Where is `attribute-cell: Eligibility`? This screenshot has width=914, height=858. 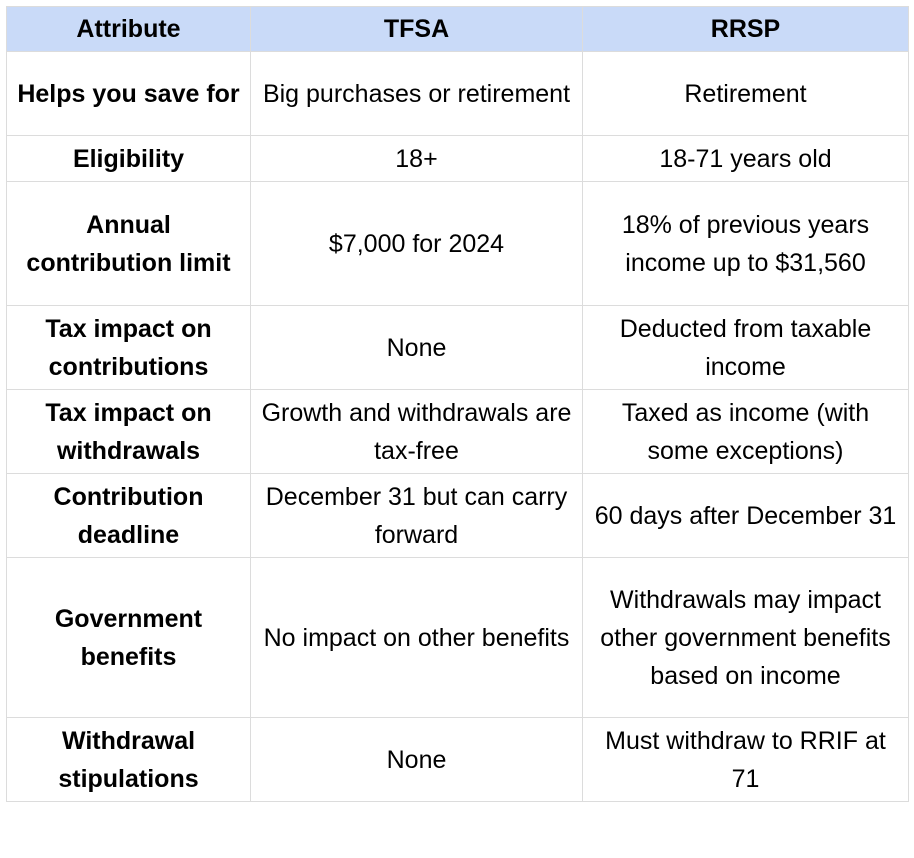
attribute-cell: Eligibility is located at coordinates (128, 158).